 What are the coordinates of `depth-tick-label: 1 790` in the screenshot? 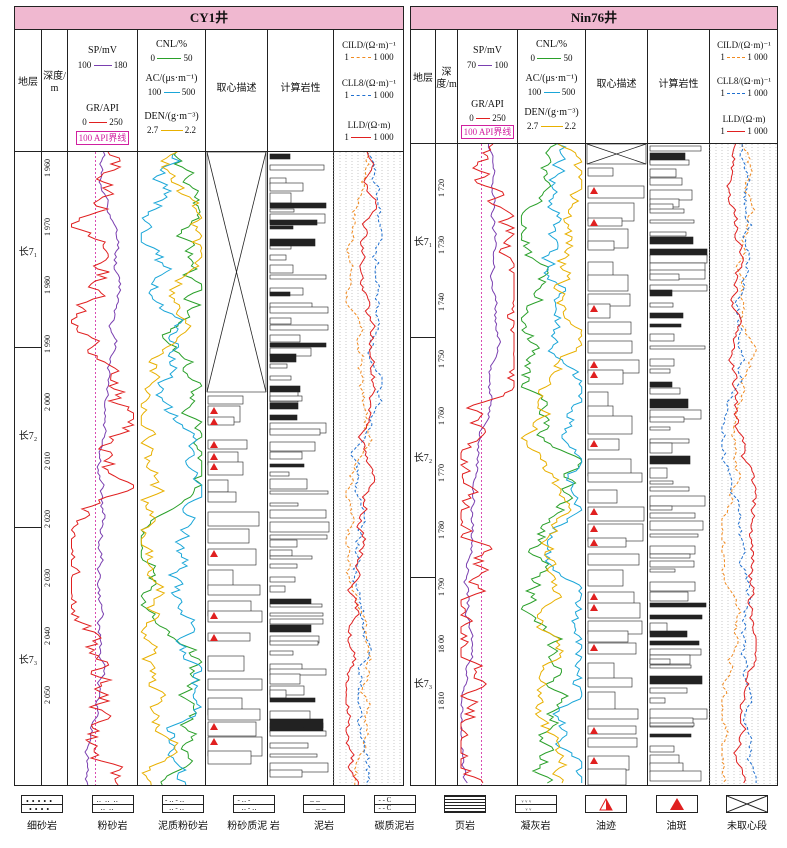 It's located at (441, 587).